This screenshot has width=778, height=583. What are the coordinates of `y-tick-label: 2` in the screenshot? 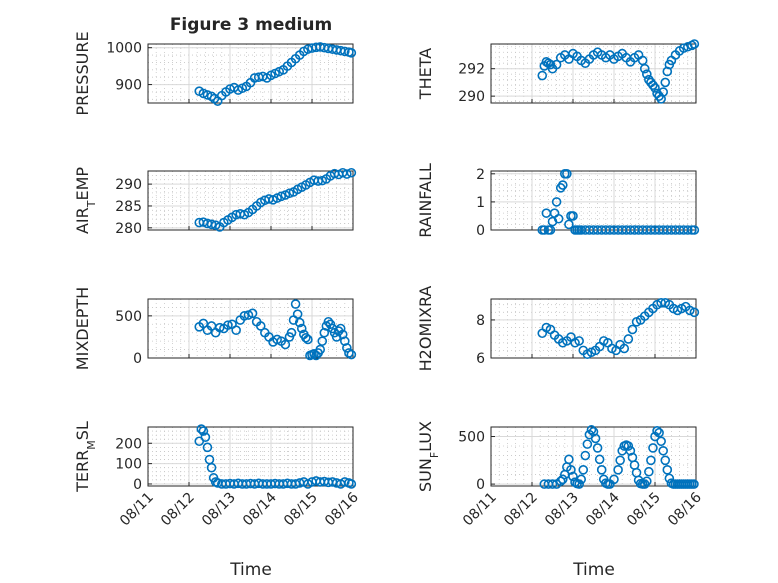 It's located at (480, 175).